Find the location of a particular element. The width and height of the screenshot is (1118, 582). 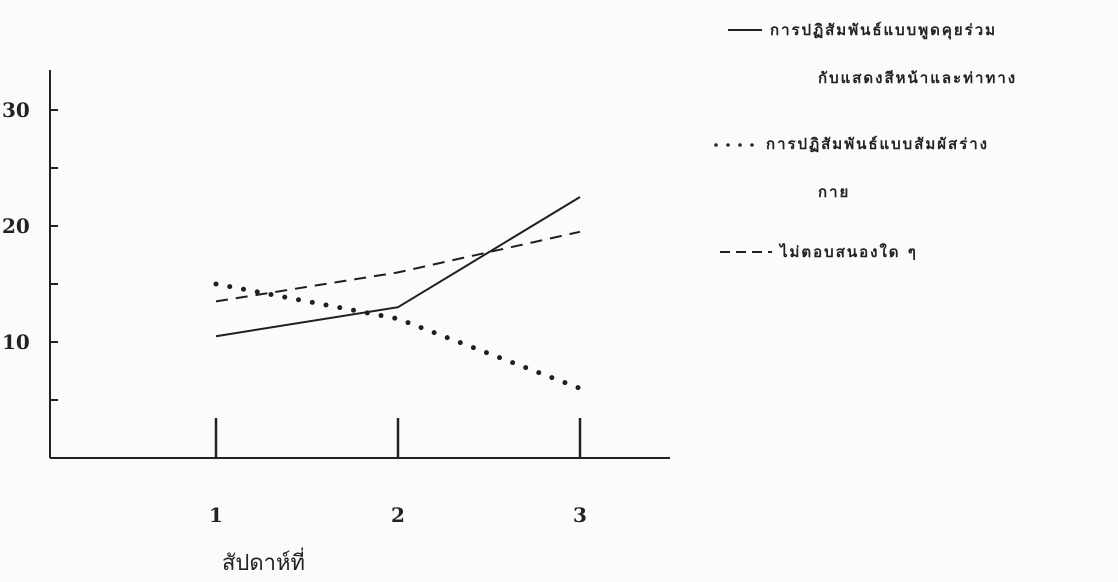

legend-swatch-dotted is located at coordinates (736, 145).